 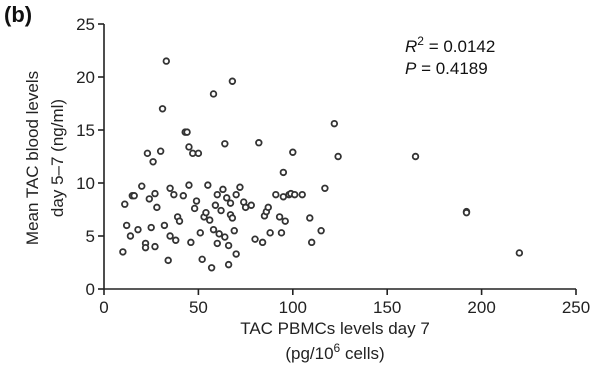 I want to click on x-axis-unit-suffix: cells), so click(x=362, y=353).